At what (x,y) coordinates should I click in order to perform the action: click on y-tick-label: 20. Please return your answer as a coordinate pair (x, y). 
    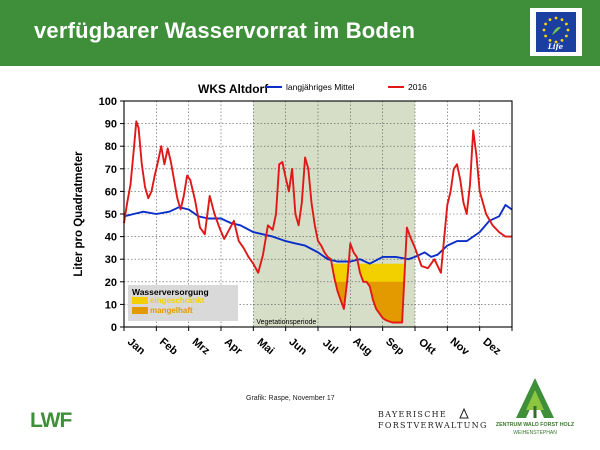
    Looking at the image, I should click on (111, 283).